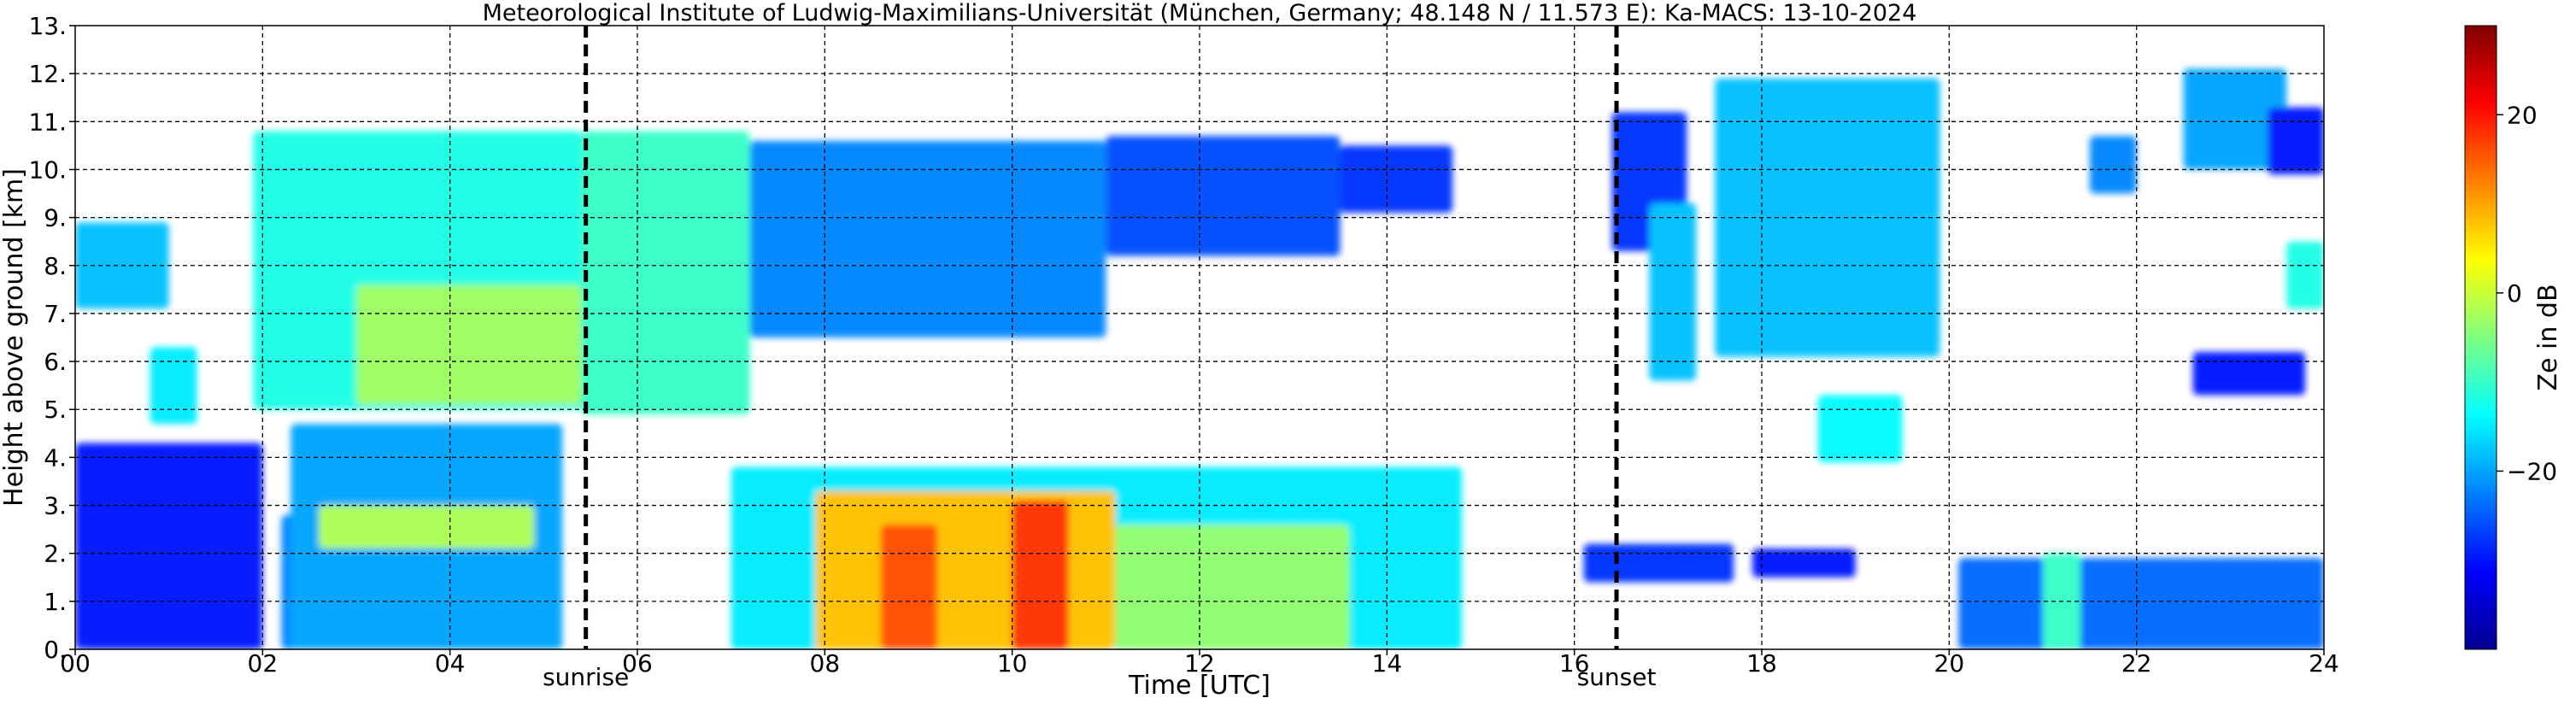  Describe the element at coordinates (2548, 337) in the screenshot. I see `colorbar-label: Ze in dB` at that location.